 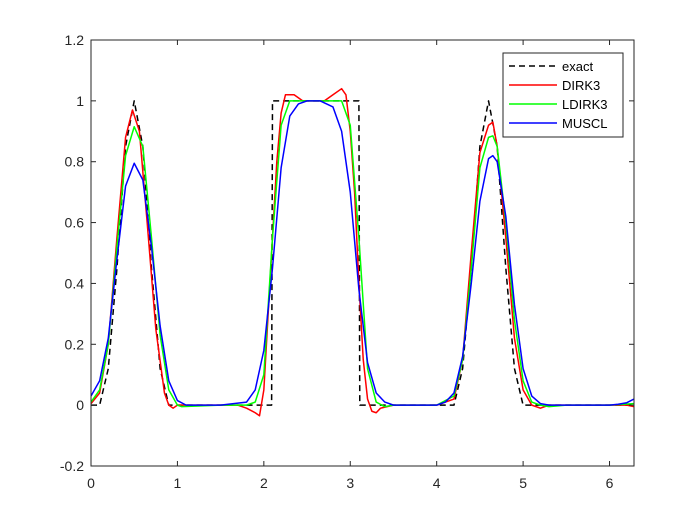 What do you see at coordinates (75, 223) in the screenshot?
I see `y-tick-label: 0.6` at bounding box center [75, 223].